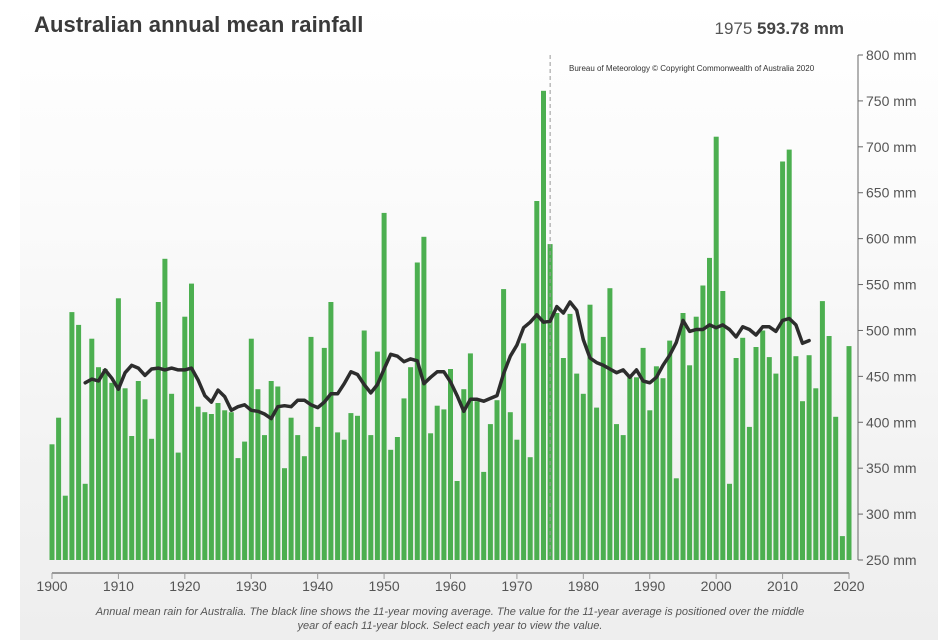 The image size is (938, 640). Describe the element at coordinates (158, 431) in the screenshot. I see `bar-1916` at that location.